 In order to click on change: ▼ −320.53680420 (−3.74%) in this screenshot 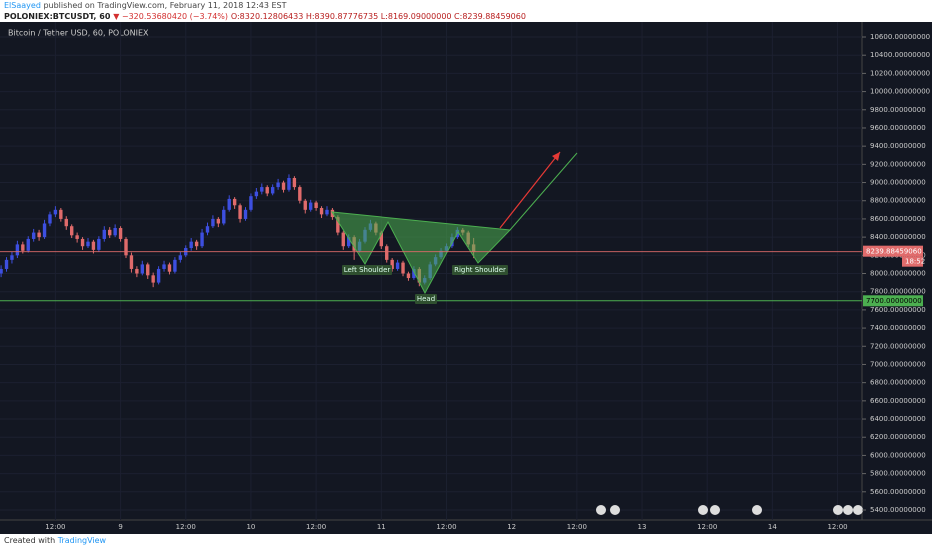, I will do `click(171, 16)`.